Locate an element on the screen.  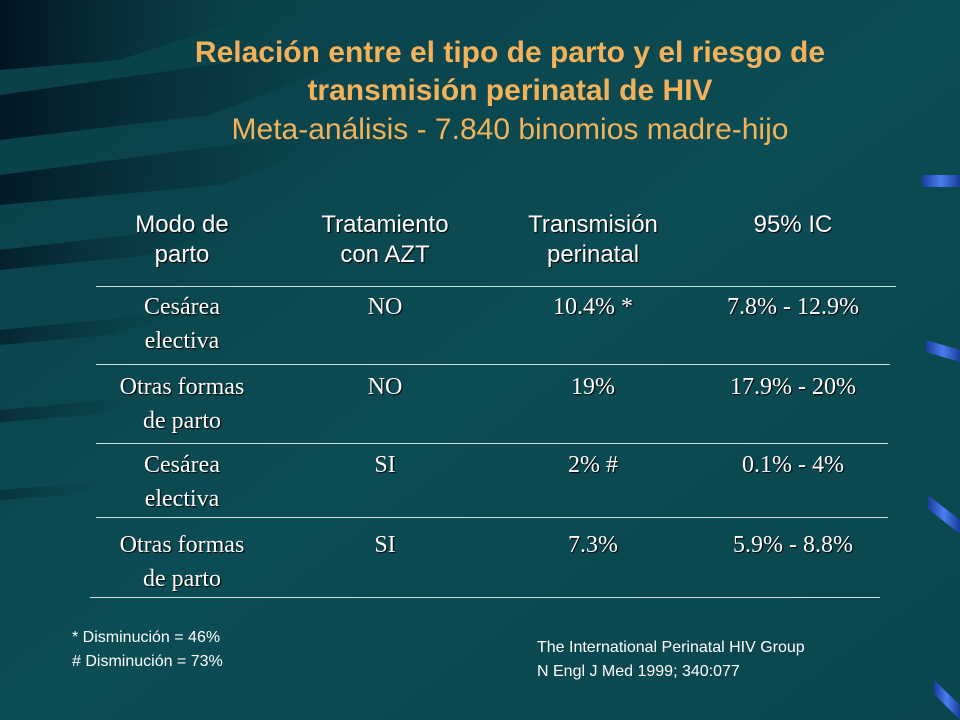
cell-ci: 7.8% - 12.9% is located at coordinates (793, 307).